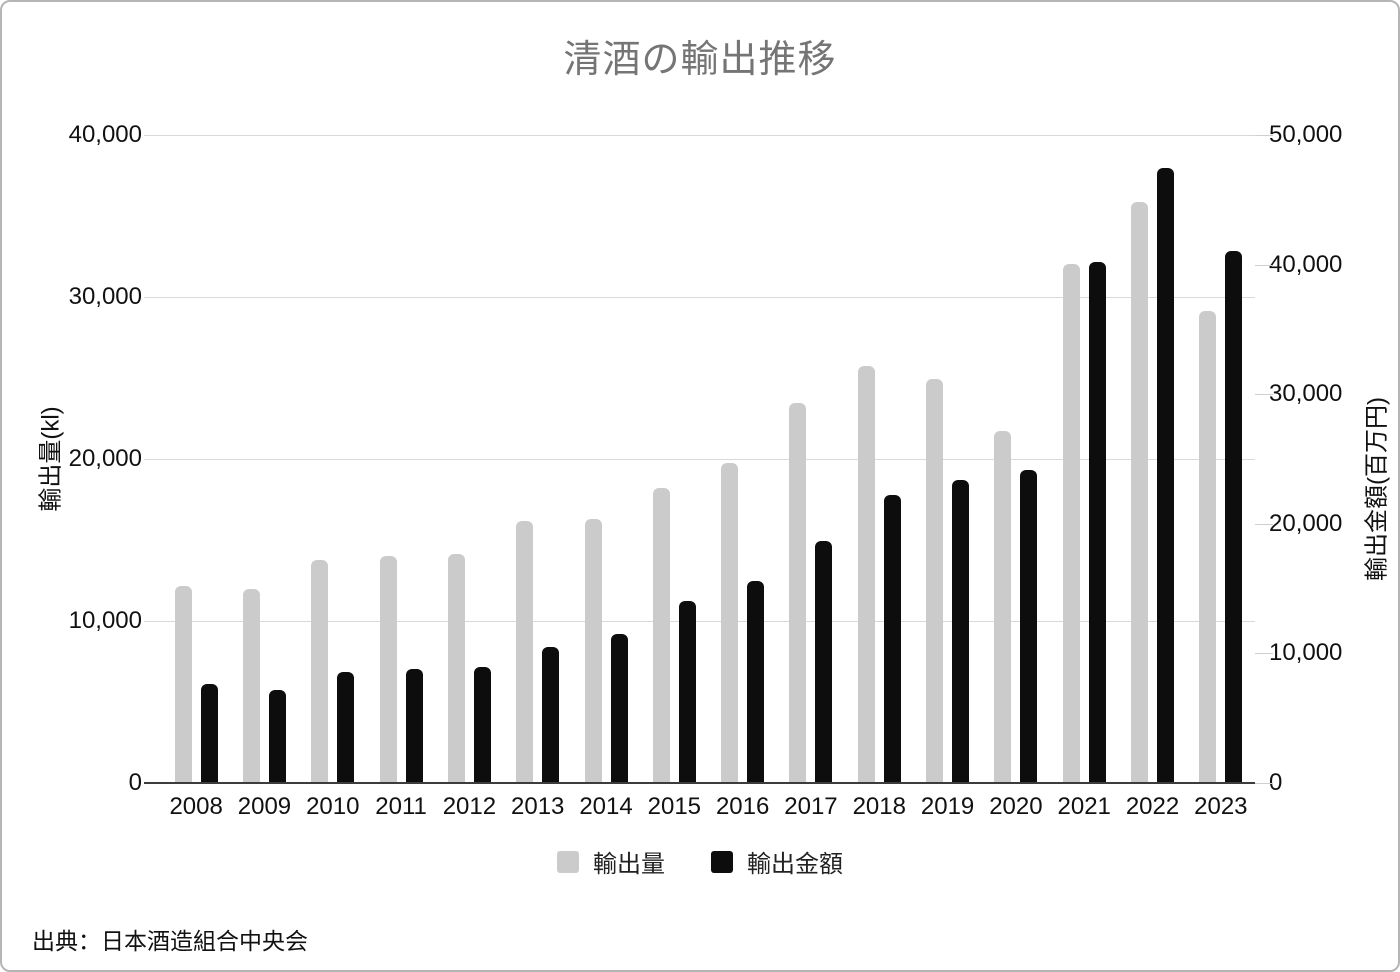 Image resolution: width=1400 pixels, height=972 pixels. Describe the element at coordinates (593, 650) in the screenshot. I see `bar-volume-2014` at that location.